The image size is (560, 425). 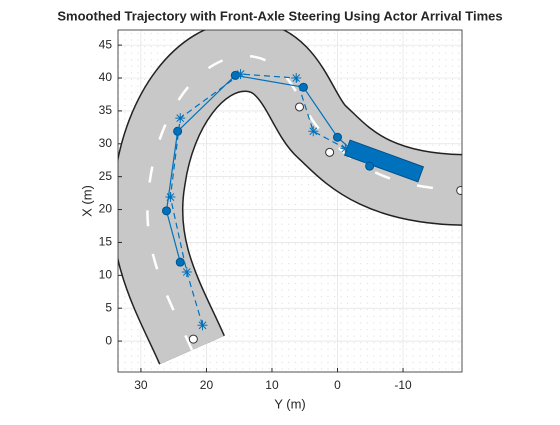 I want to click on x-tick-label: 10, so click(x=272, y=385).